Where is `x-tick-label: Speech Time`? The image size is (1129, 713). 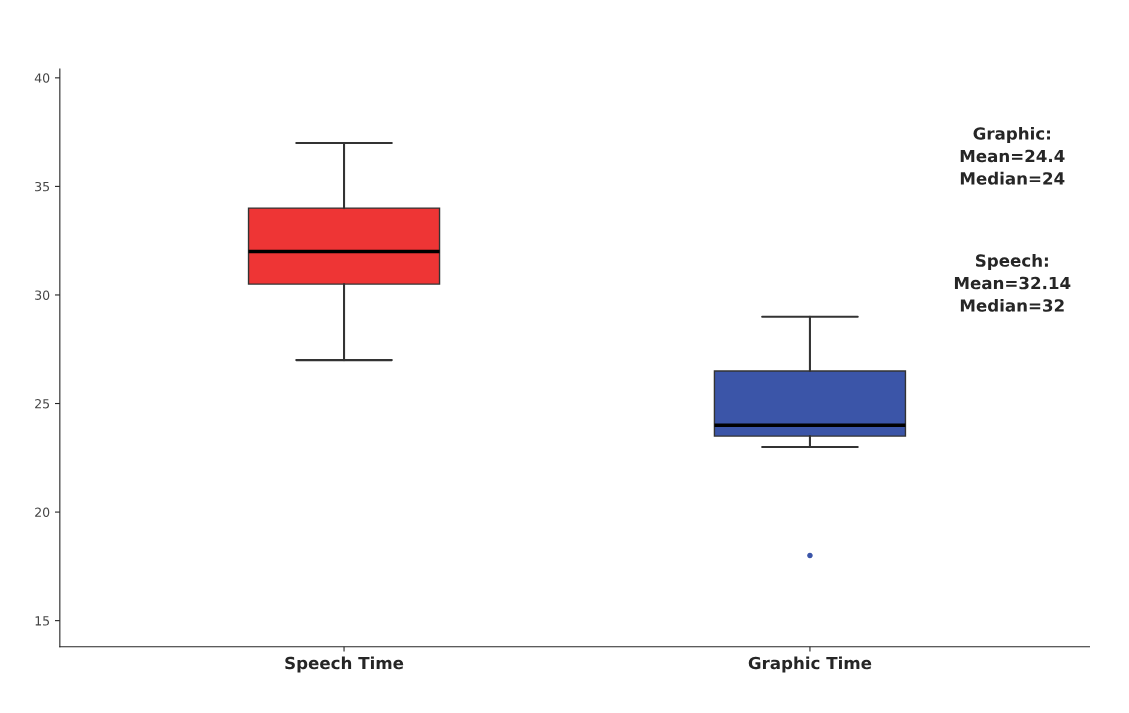 x-tick-label: Speech Time is located at coordinates (344, 664).